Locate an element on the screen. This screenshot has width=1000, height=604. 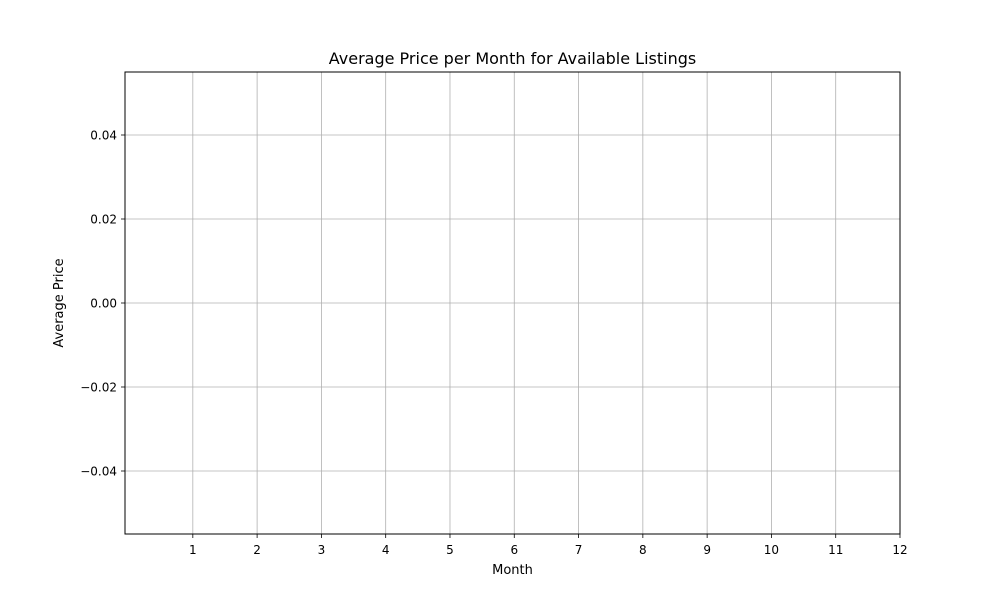
y-tick-label: −0.02 is located at coordinates (98, 388).